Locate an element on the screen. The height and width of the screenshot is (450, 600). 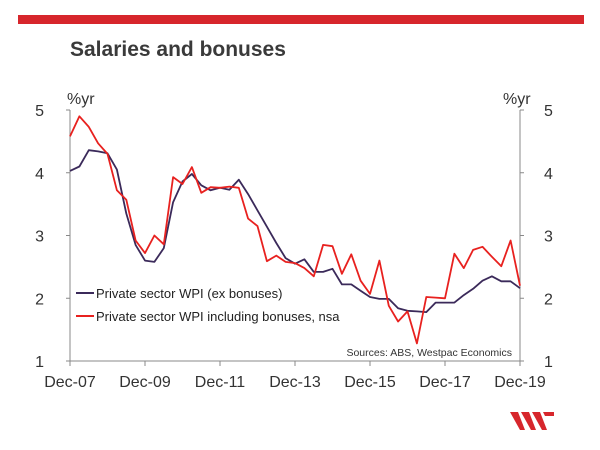
y-tick-label-right: 4 is located at coordinates (548, 174).